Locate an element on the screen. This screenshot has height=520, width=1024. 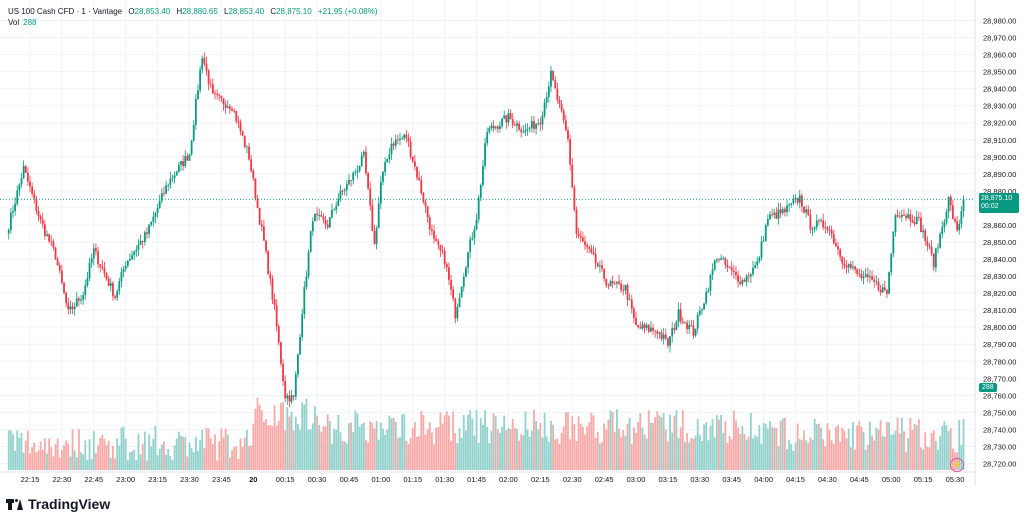
volume-label: Vol is located at coordinates (14, 22).